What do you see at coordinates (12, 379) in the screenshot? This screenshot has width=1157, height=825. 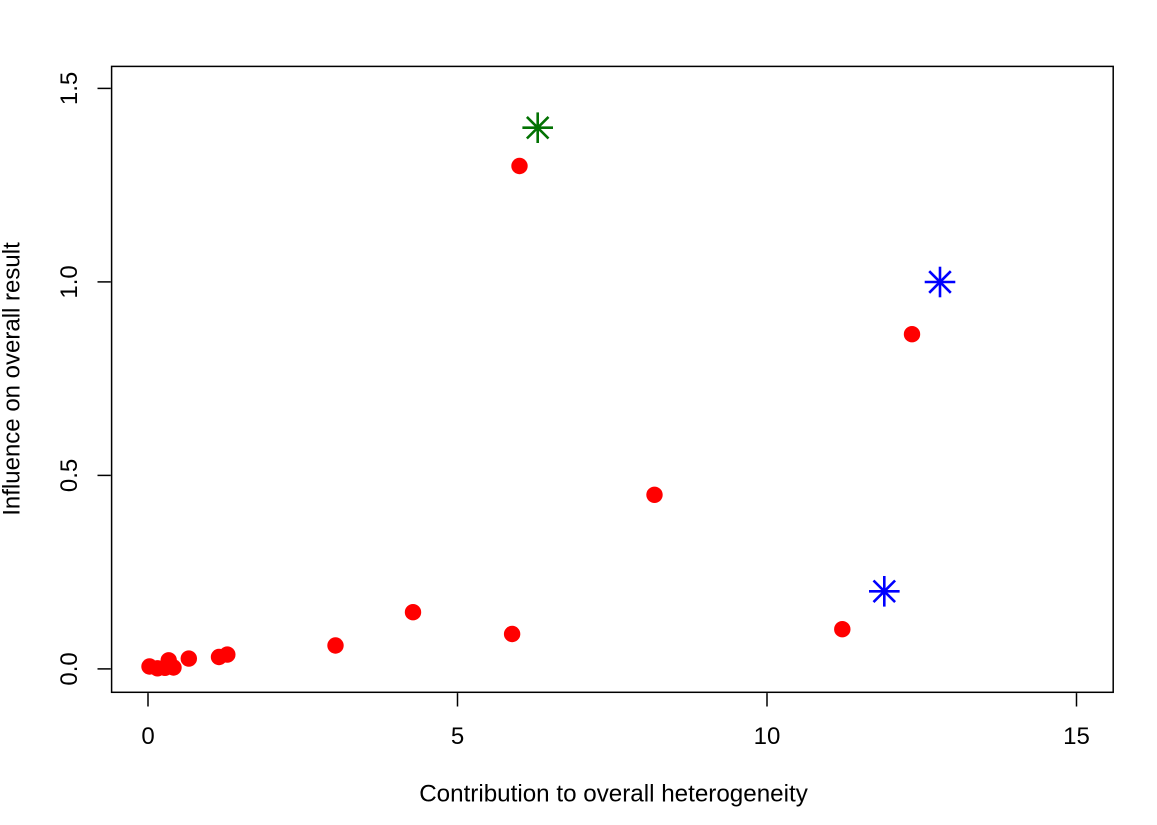 I see `svg-text: Influence on overall result` at bounding box center [12, 379].